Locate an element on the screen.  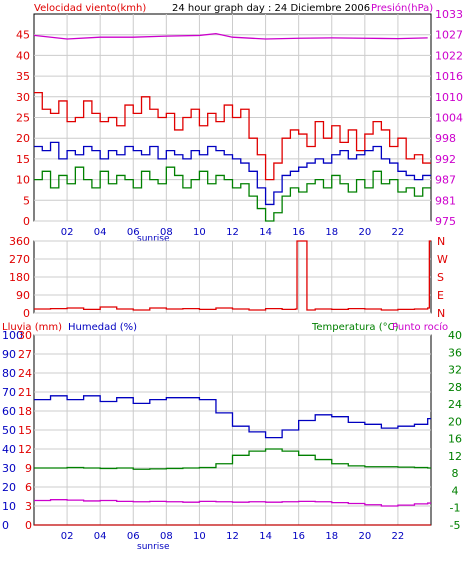
pressure-tick-992: 992 is located at coordinates (445, 159).